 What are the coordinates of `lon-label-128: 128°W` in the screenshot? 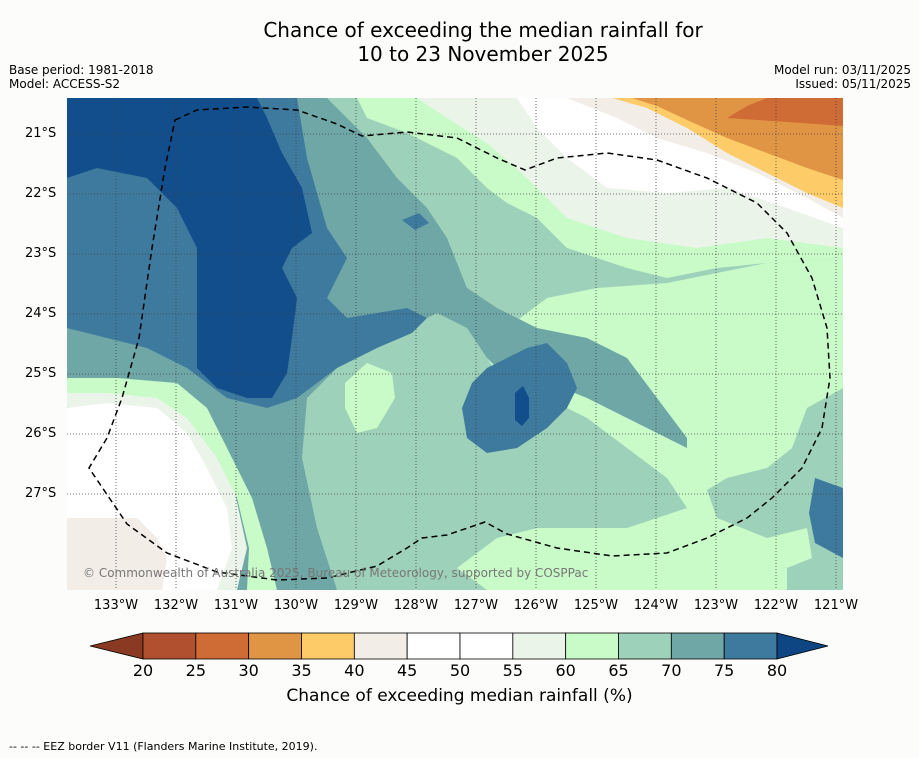 It's located at (416, 605).